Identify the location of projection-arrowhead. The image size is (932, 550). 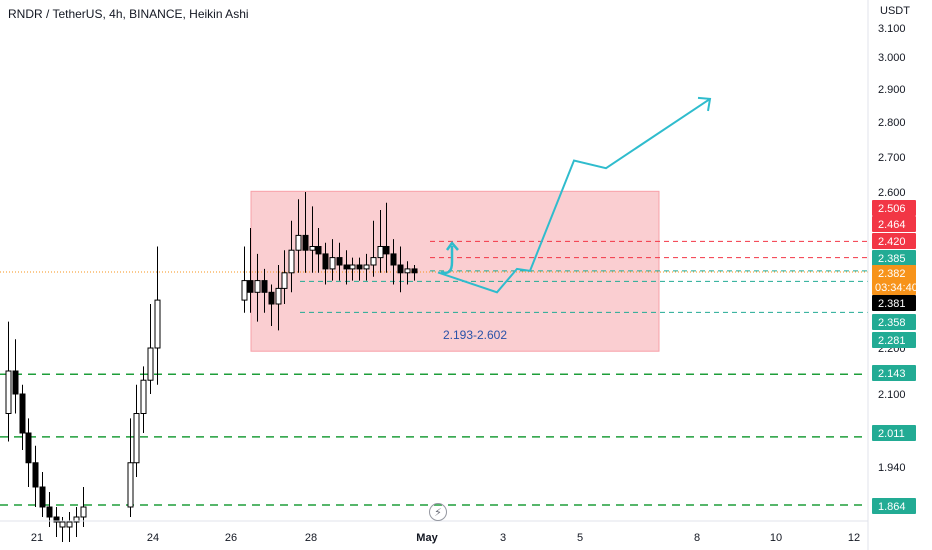
(704, 104).